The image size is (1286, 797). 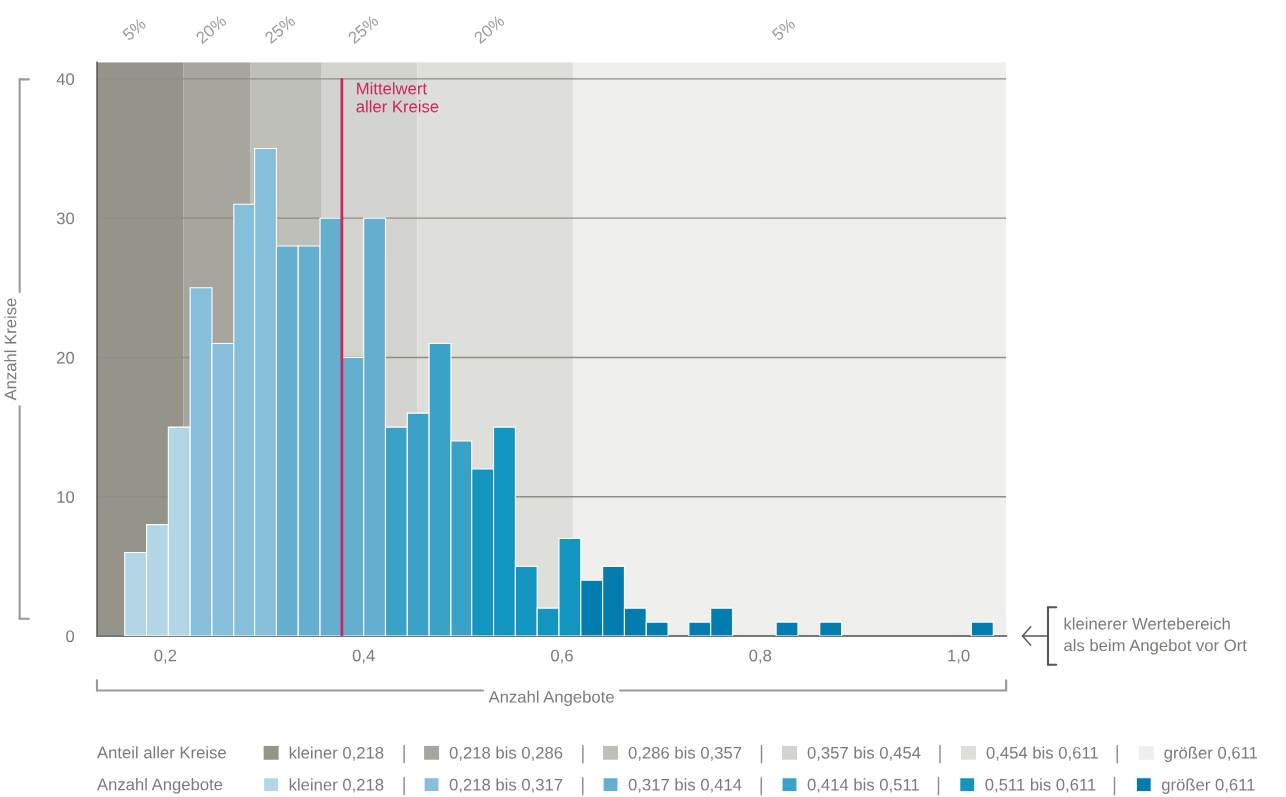 I want to click on x-tick-label: 0,8, so click(x=760, y=656).